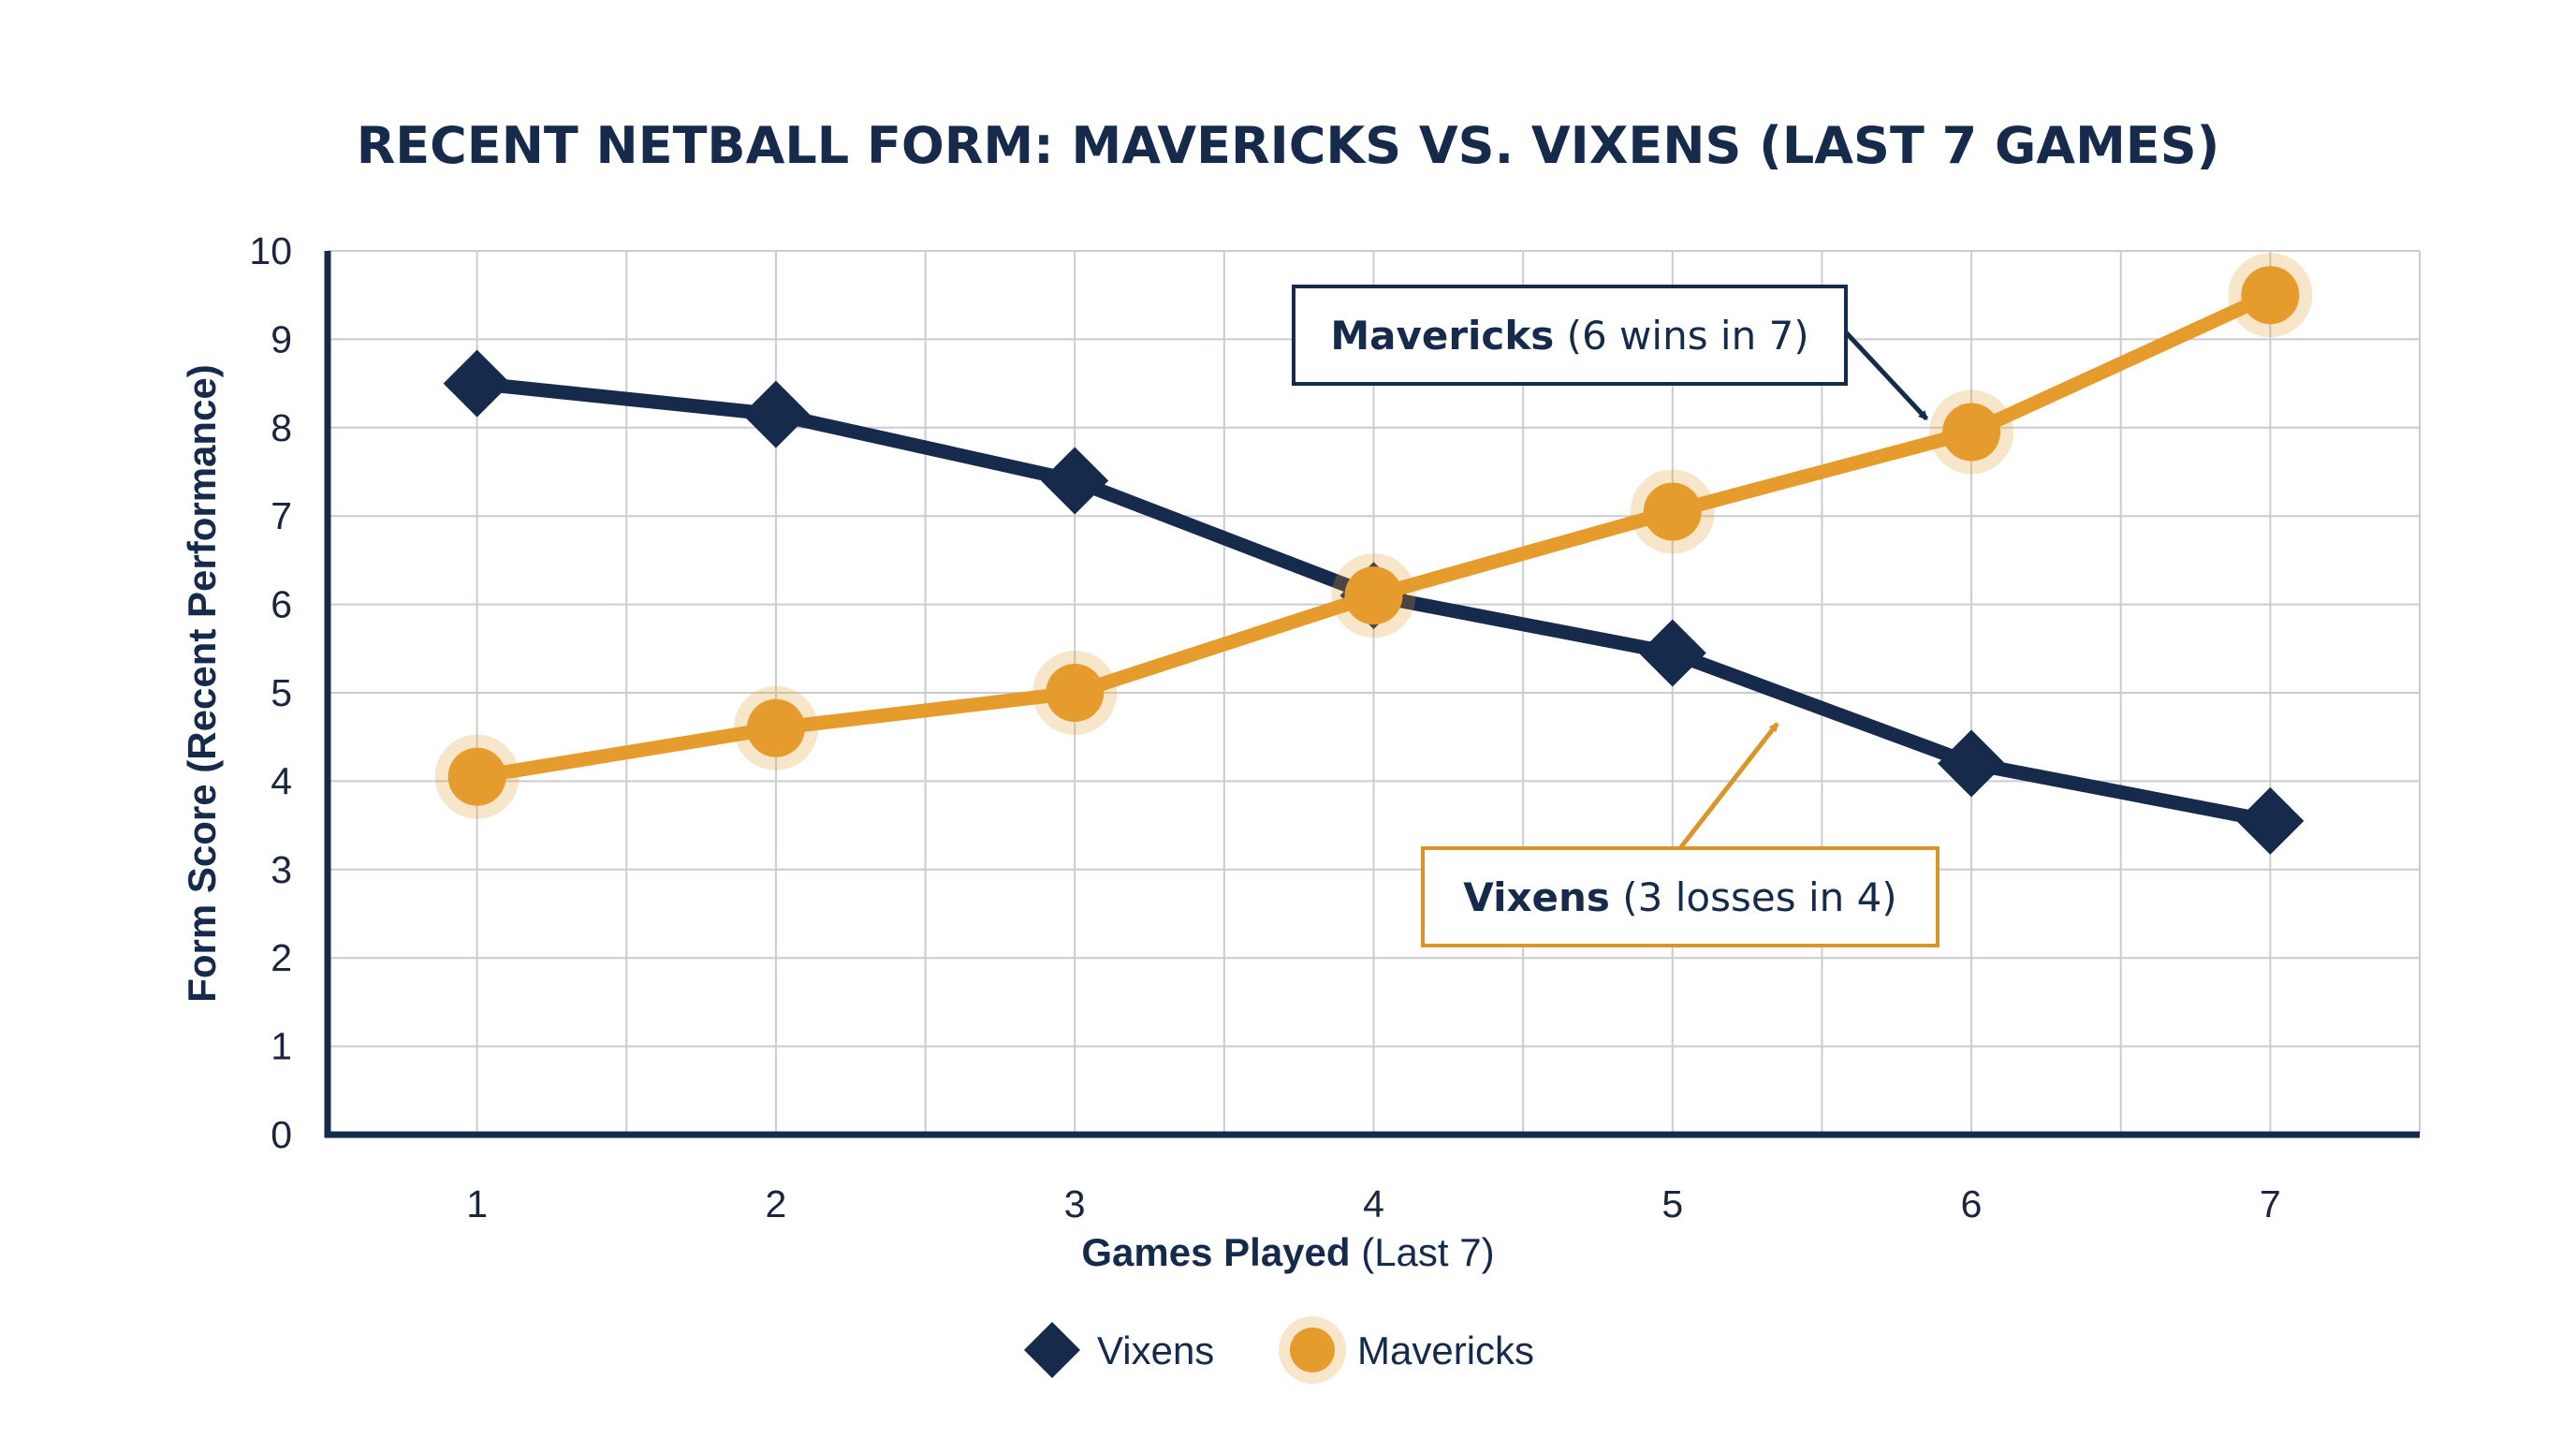  I want to click on y-tick-label: 5, so click(281, 692).